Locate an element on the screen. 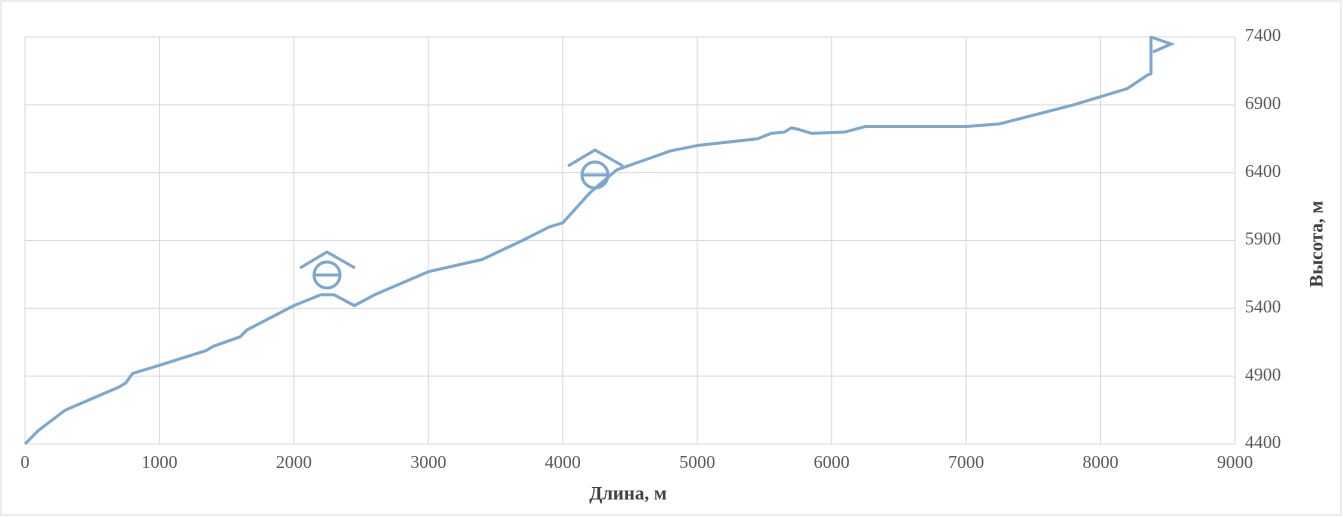 The image size is (1343, 517). y-tick-label: 7400 is located at coordinates (1263, 35).